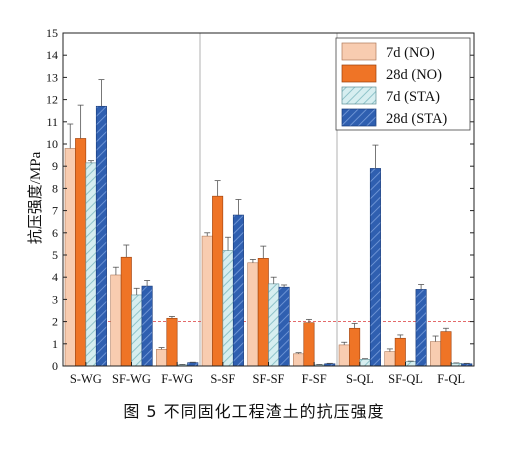  What do you see at coordinates (413, 97) in the screenshot?
I see `legend-label: 7d (STA)` at bounding box center [413, 97].